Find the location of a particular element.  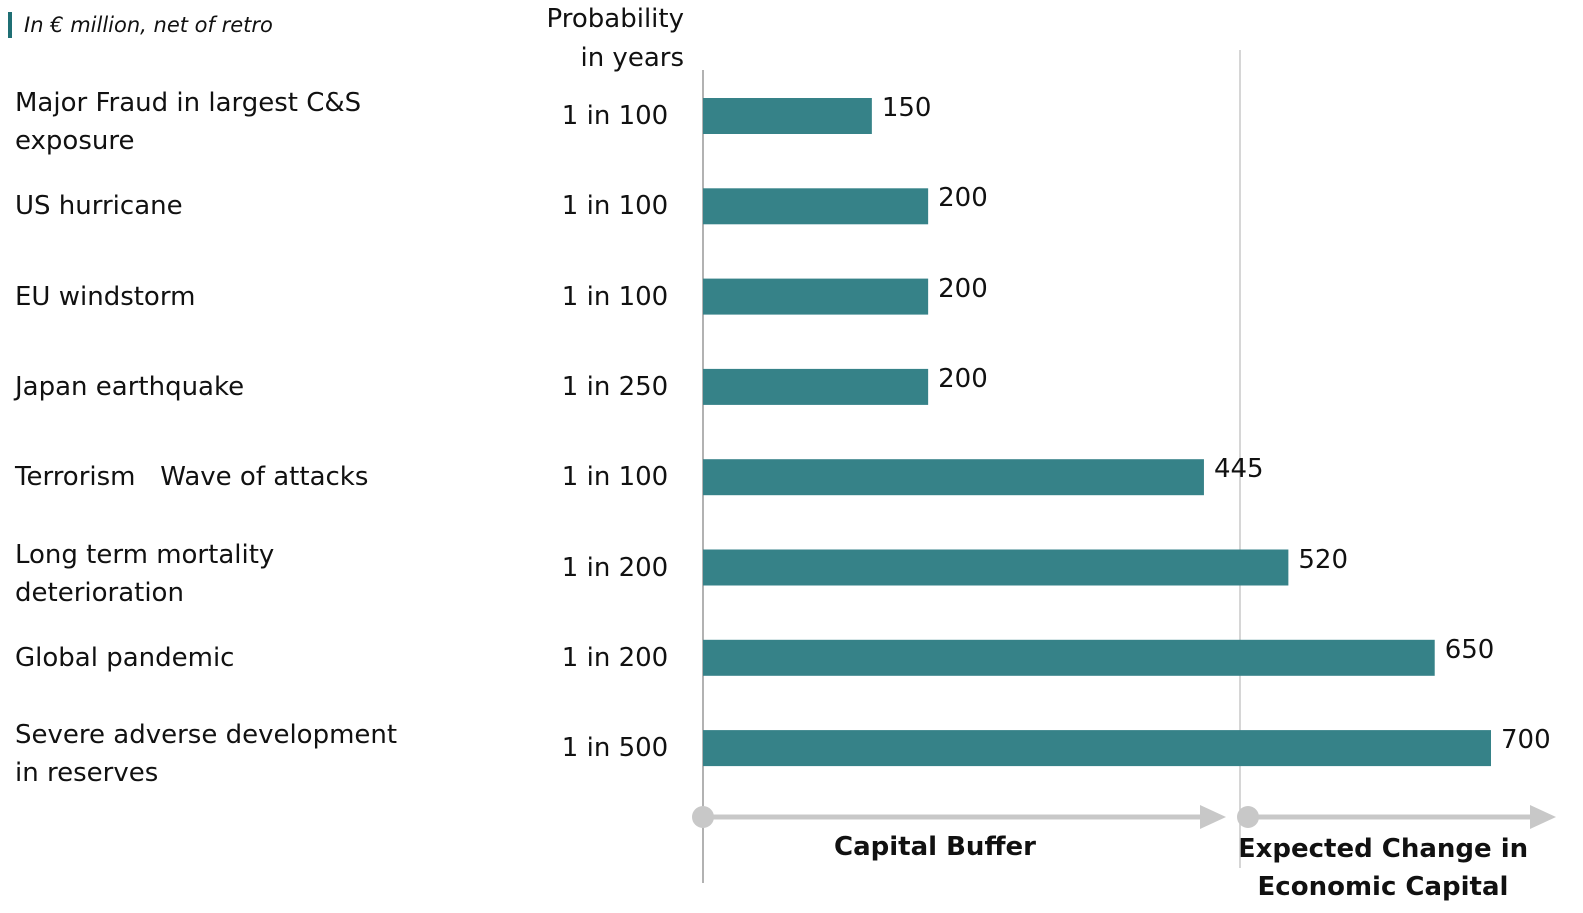

value-label: 650 is located at coordinates (1469, 649).